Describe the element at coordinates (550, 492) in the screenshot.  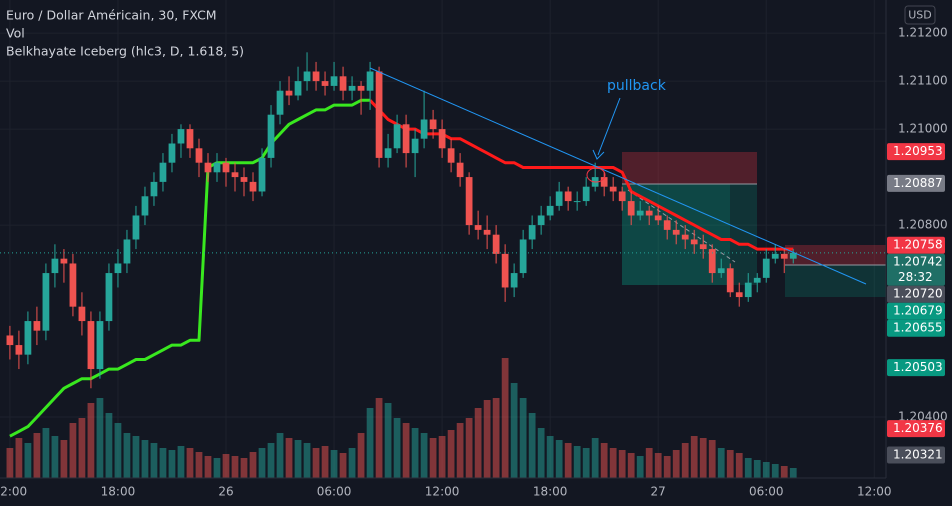
I see `x-tick-label: 18:00` at that location.